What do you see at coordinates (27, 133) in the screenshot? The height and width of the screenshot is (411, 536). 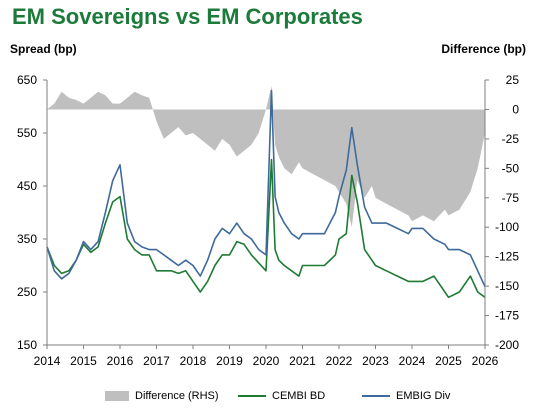 I see `y-left-tick-label: 550` at bounding box center [27, 133].